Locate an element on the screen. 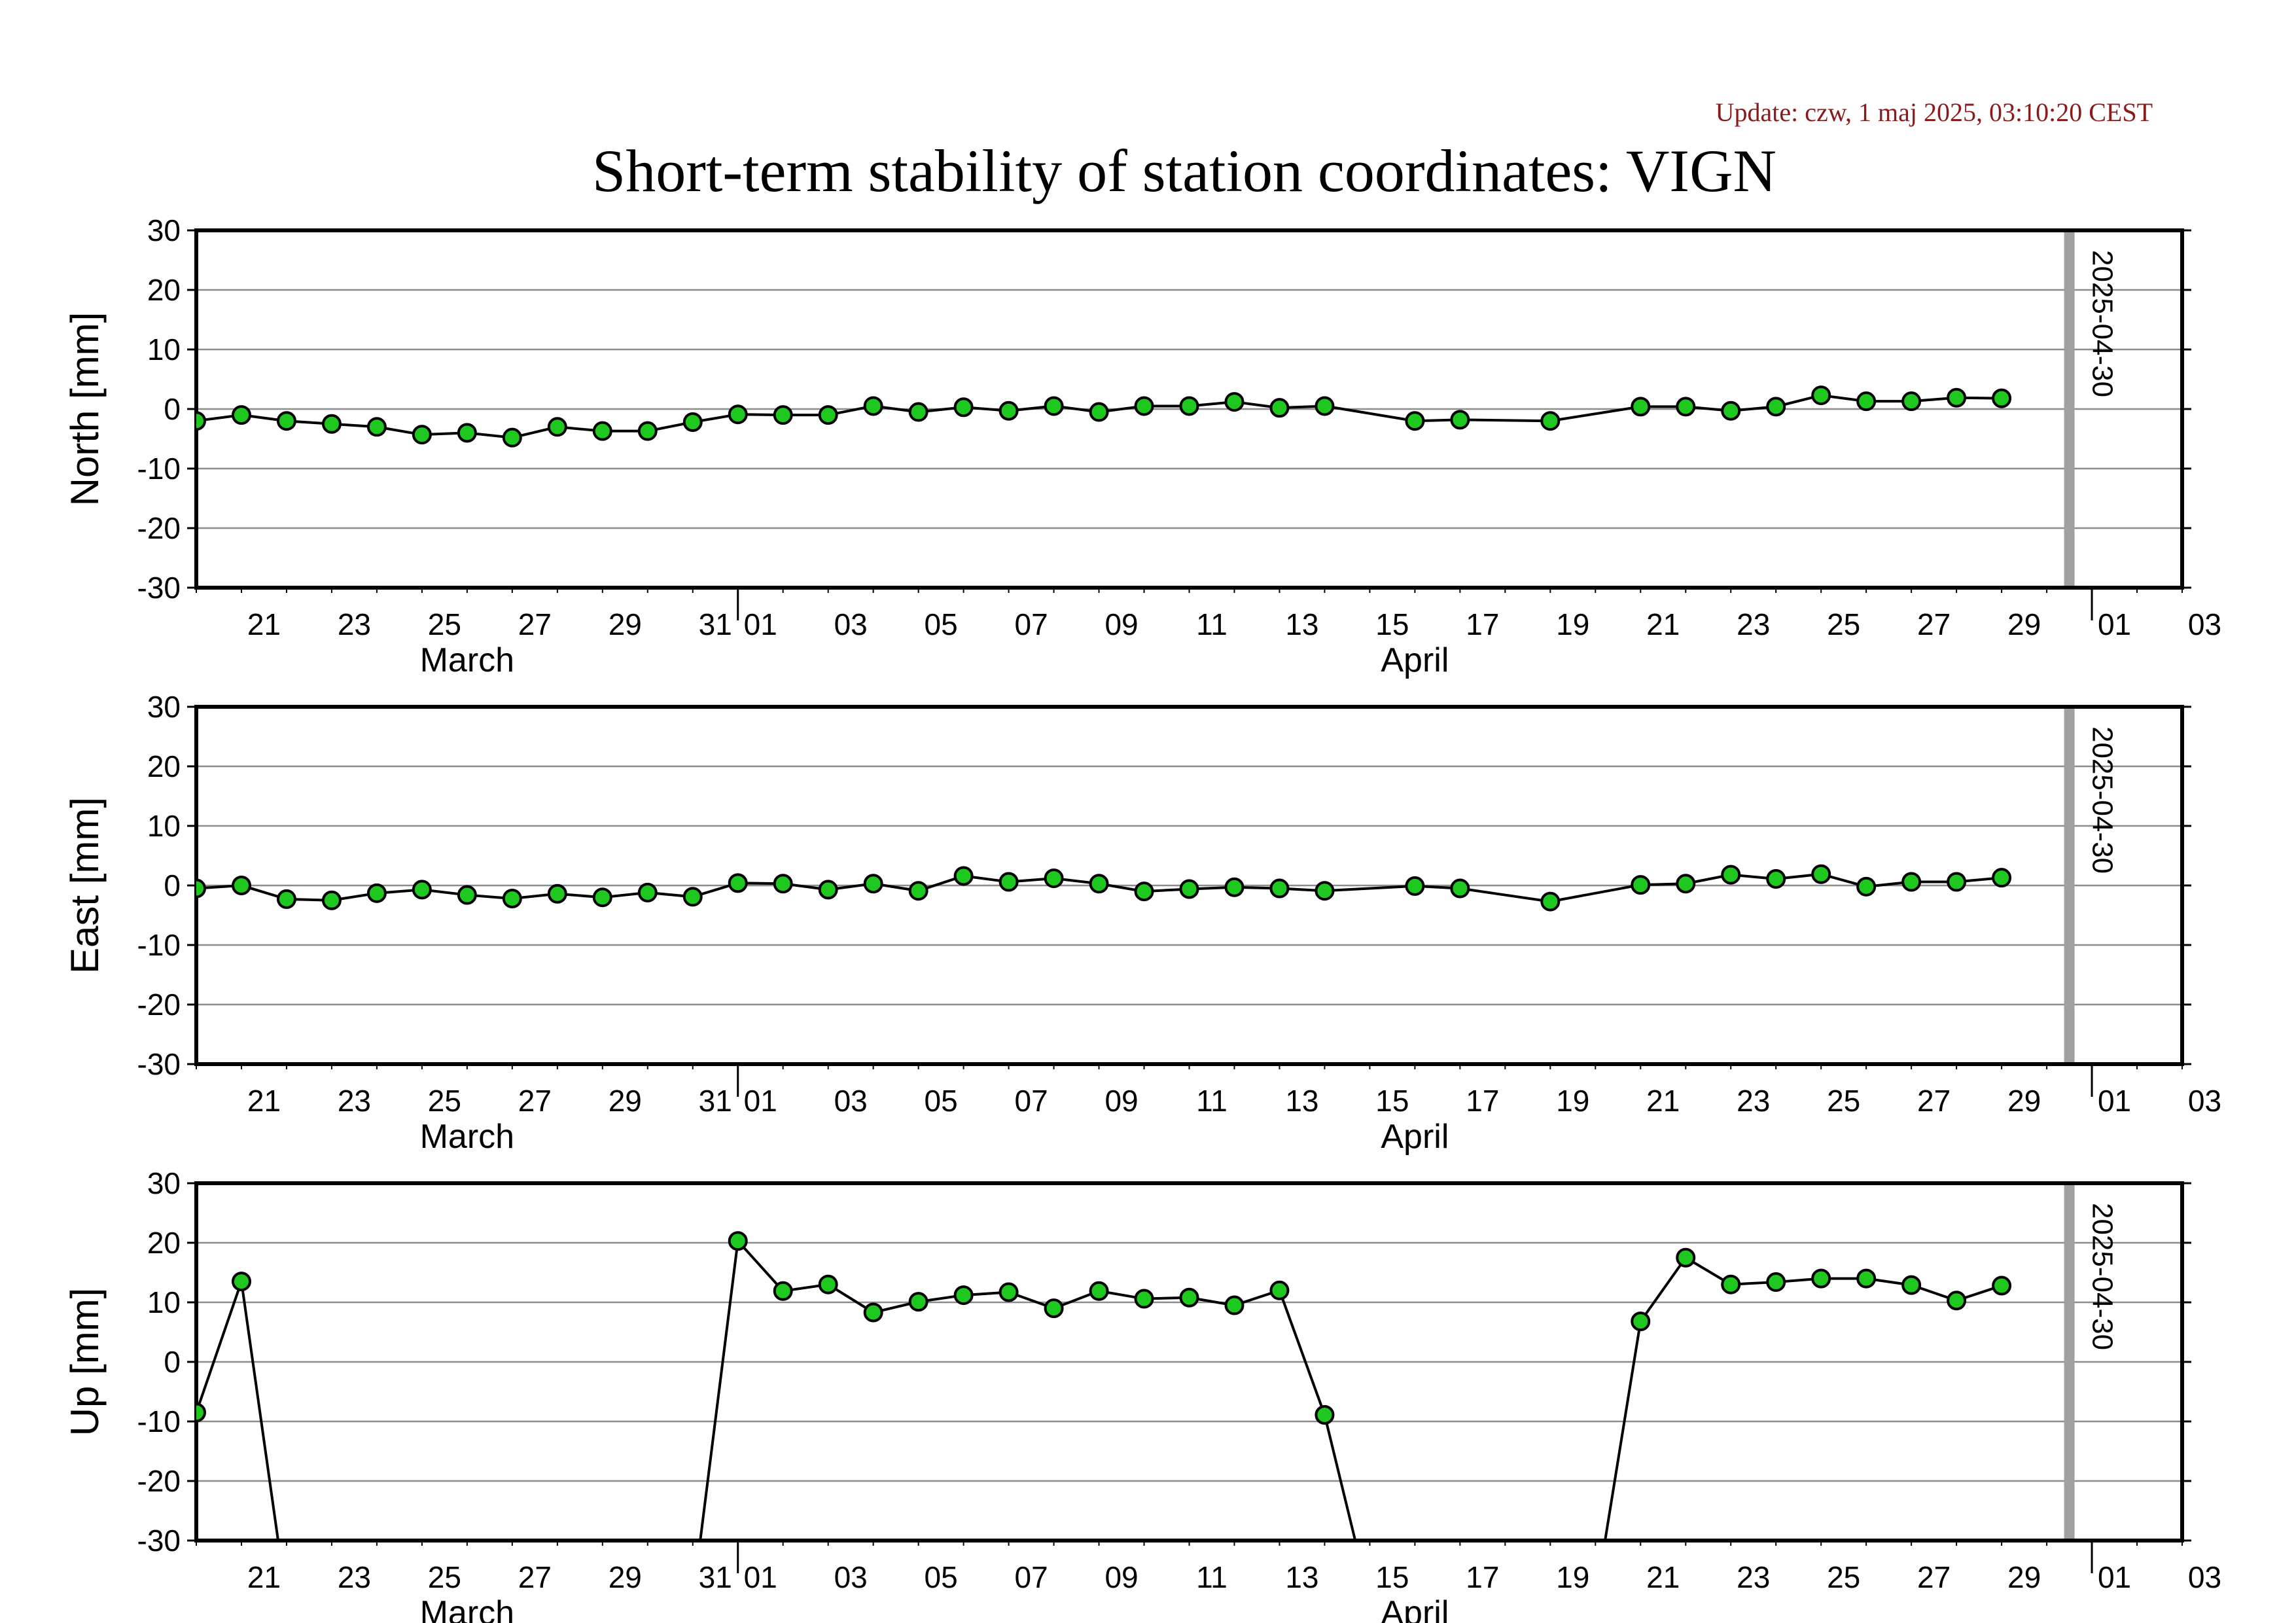 The height and width of the screenshot is (1623, 2296). x-tick-label: 05 is located at coordinates (942, 1577).